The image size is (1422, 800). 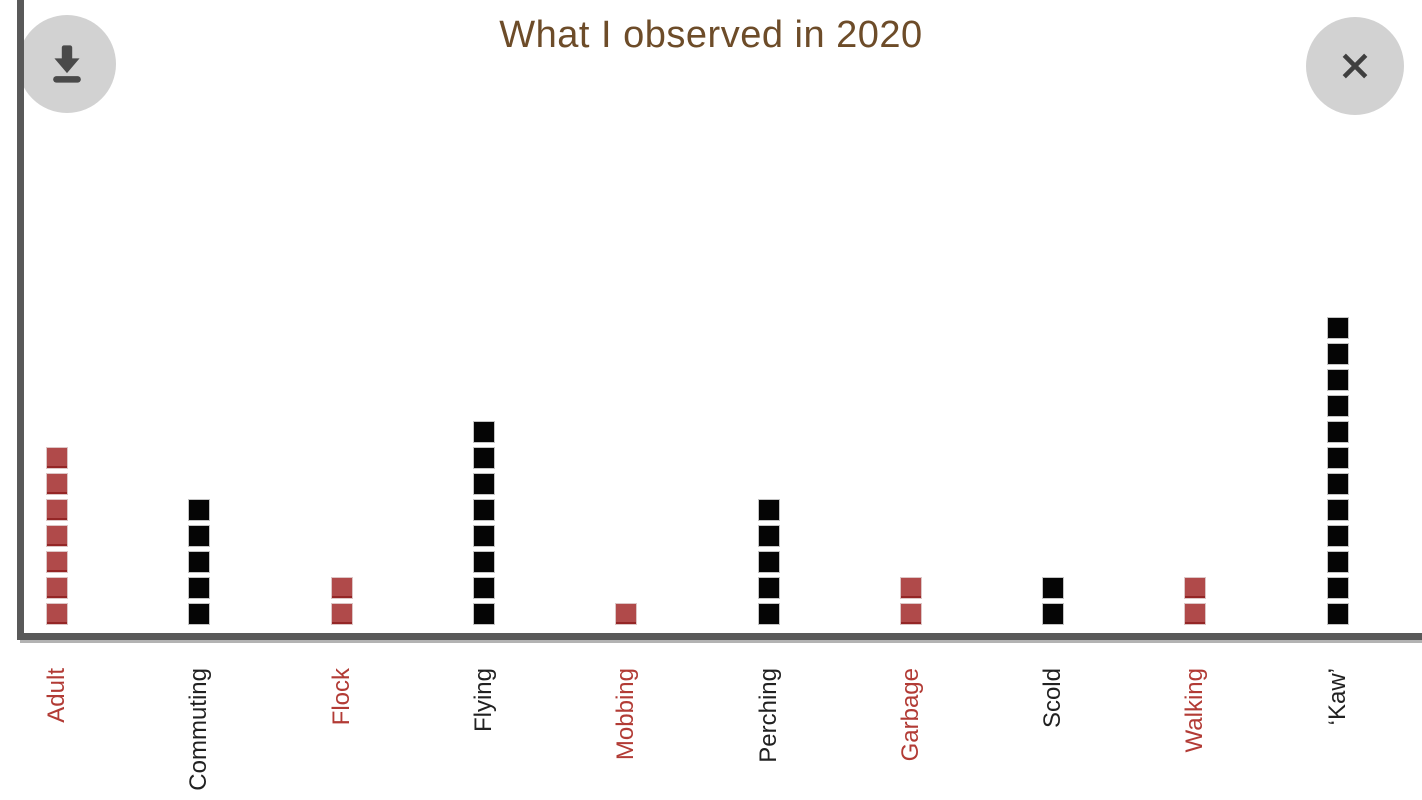 I want to click on chart-title: What I observed in 2020, so click(x=711, y=35).